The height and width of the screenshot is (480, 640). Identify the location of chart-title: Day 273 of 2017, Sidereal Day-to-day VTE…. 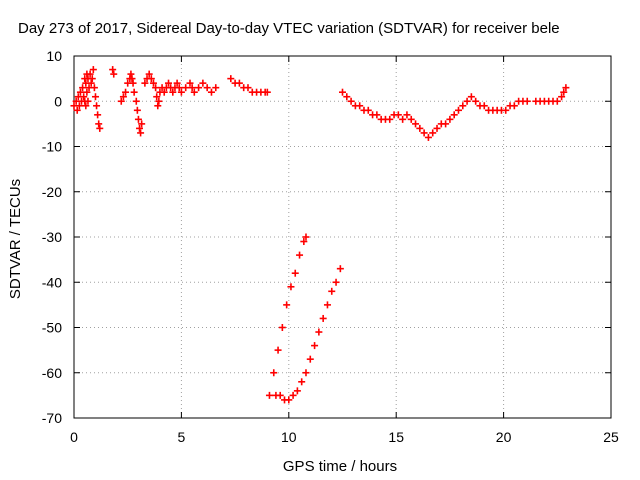
(289, 28).